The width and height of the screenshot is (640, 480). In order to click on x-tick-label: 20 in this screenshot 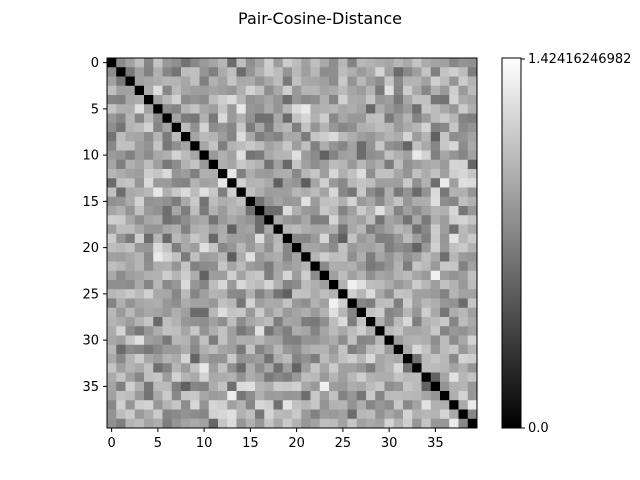, I will do `click(296, 443)`.